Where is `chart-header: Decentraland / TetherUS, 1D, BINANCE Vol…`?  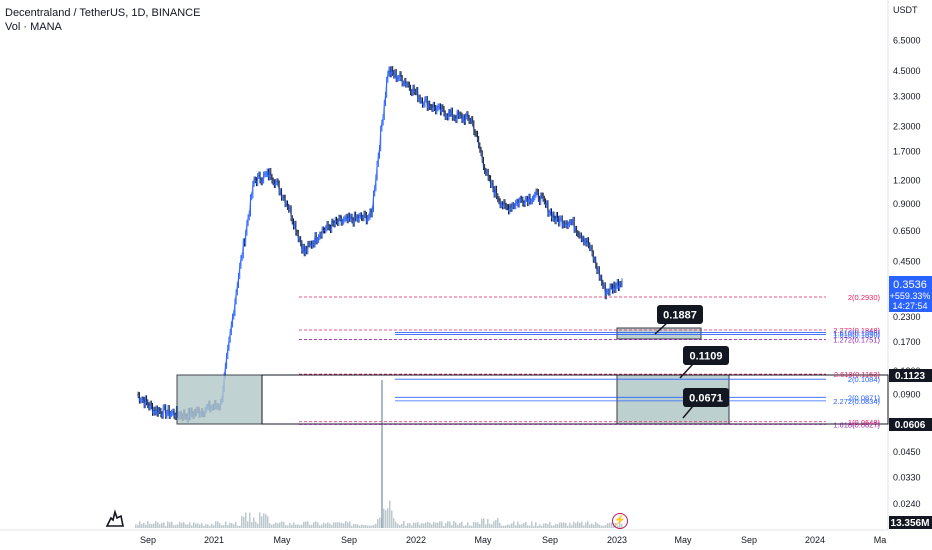 chart-header: Decentraland / TetherUS, 1D, BINANCE Vol… is located at coordinates (102, 20).